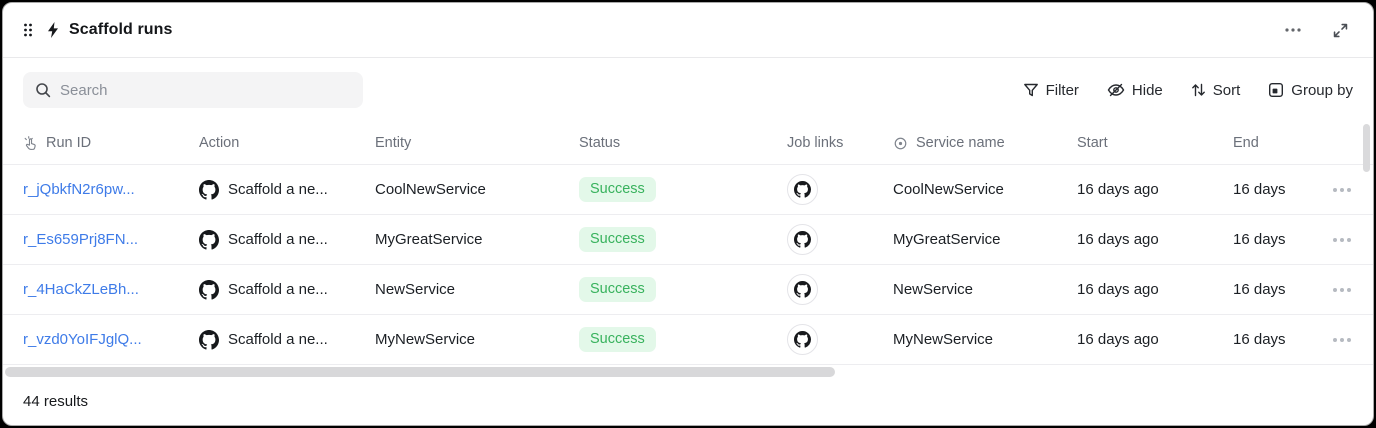  Describe the element at coordinates (53, 30) in the screenshot. I see `lightning-bolt-icon` at that location.